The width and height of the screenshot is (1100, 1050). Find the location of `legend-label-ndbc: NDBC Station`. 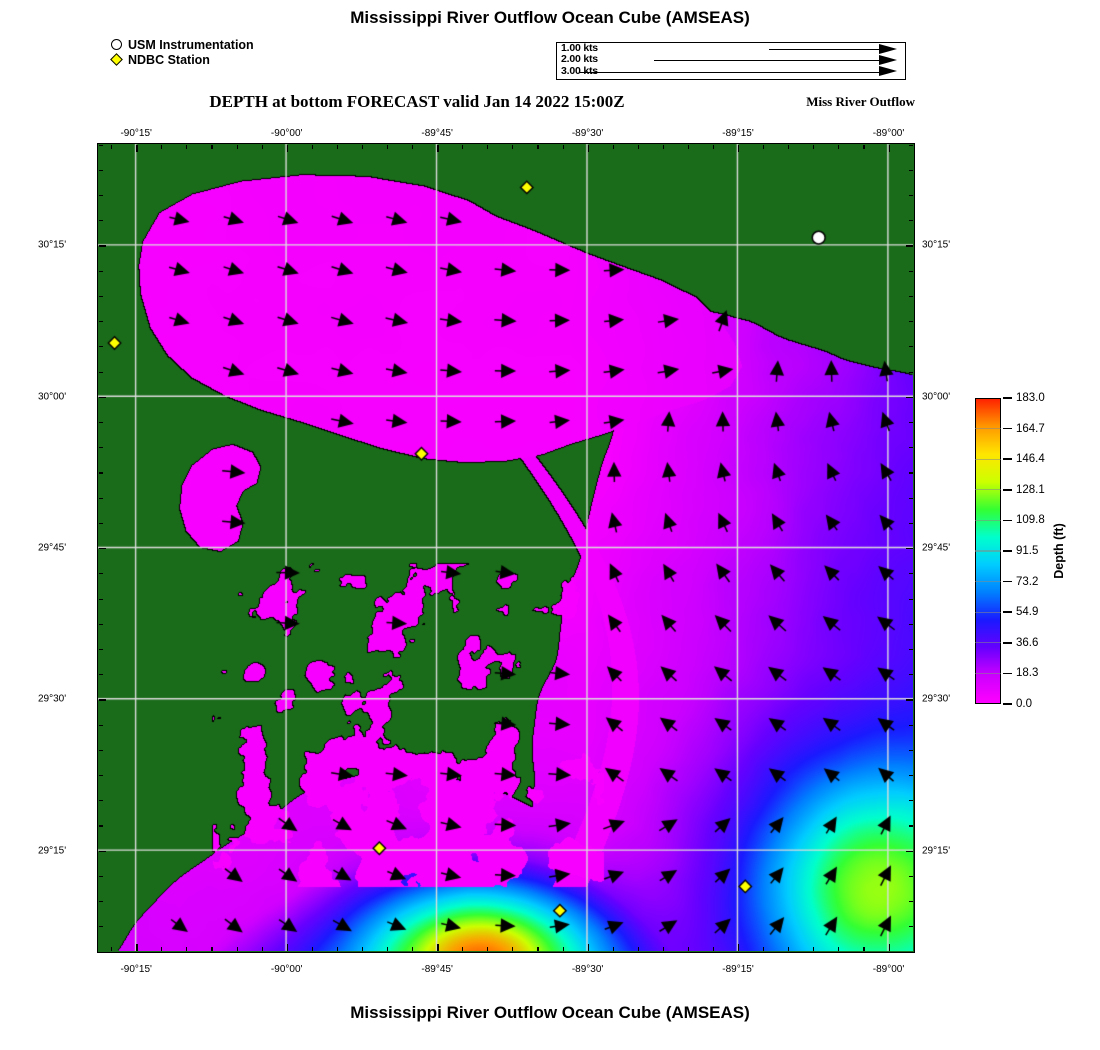

legend-label-ndbc: NDBC Station is located at coordinates (169, 60).